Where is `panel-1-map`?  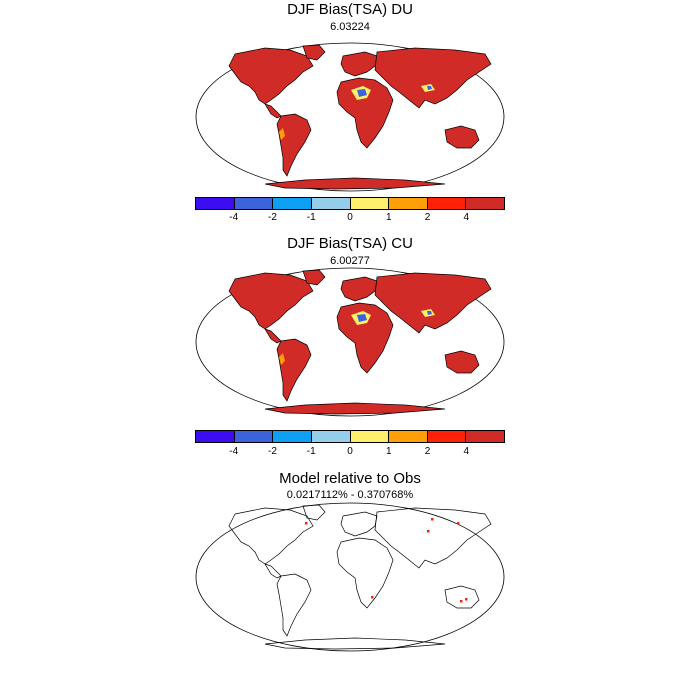 panel-1-map is located at coordinates (350, 117).